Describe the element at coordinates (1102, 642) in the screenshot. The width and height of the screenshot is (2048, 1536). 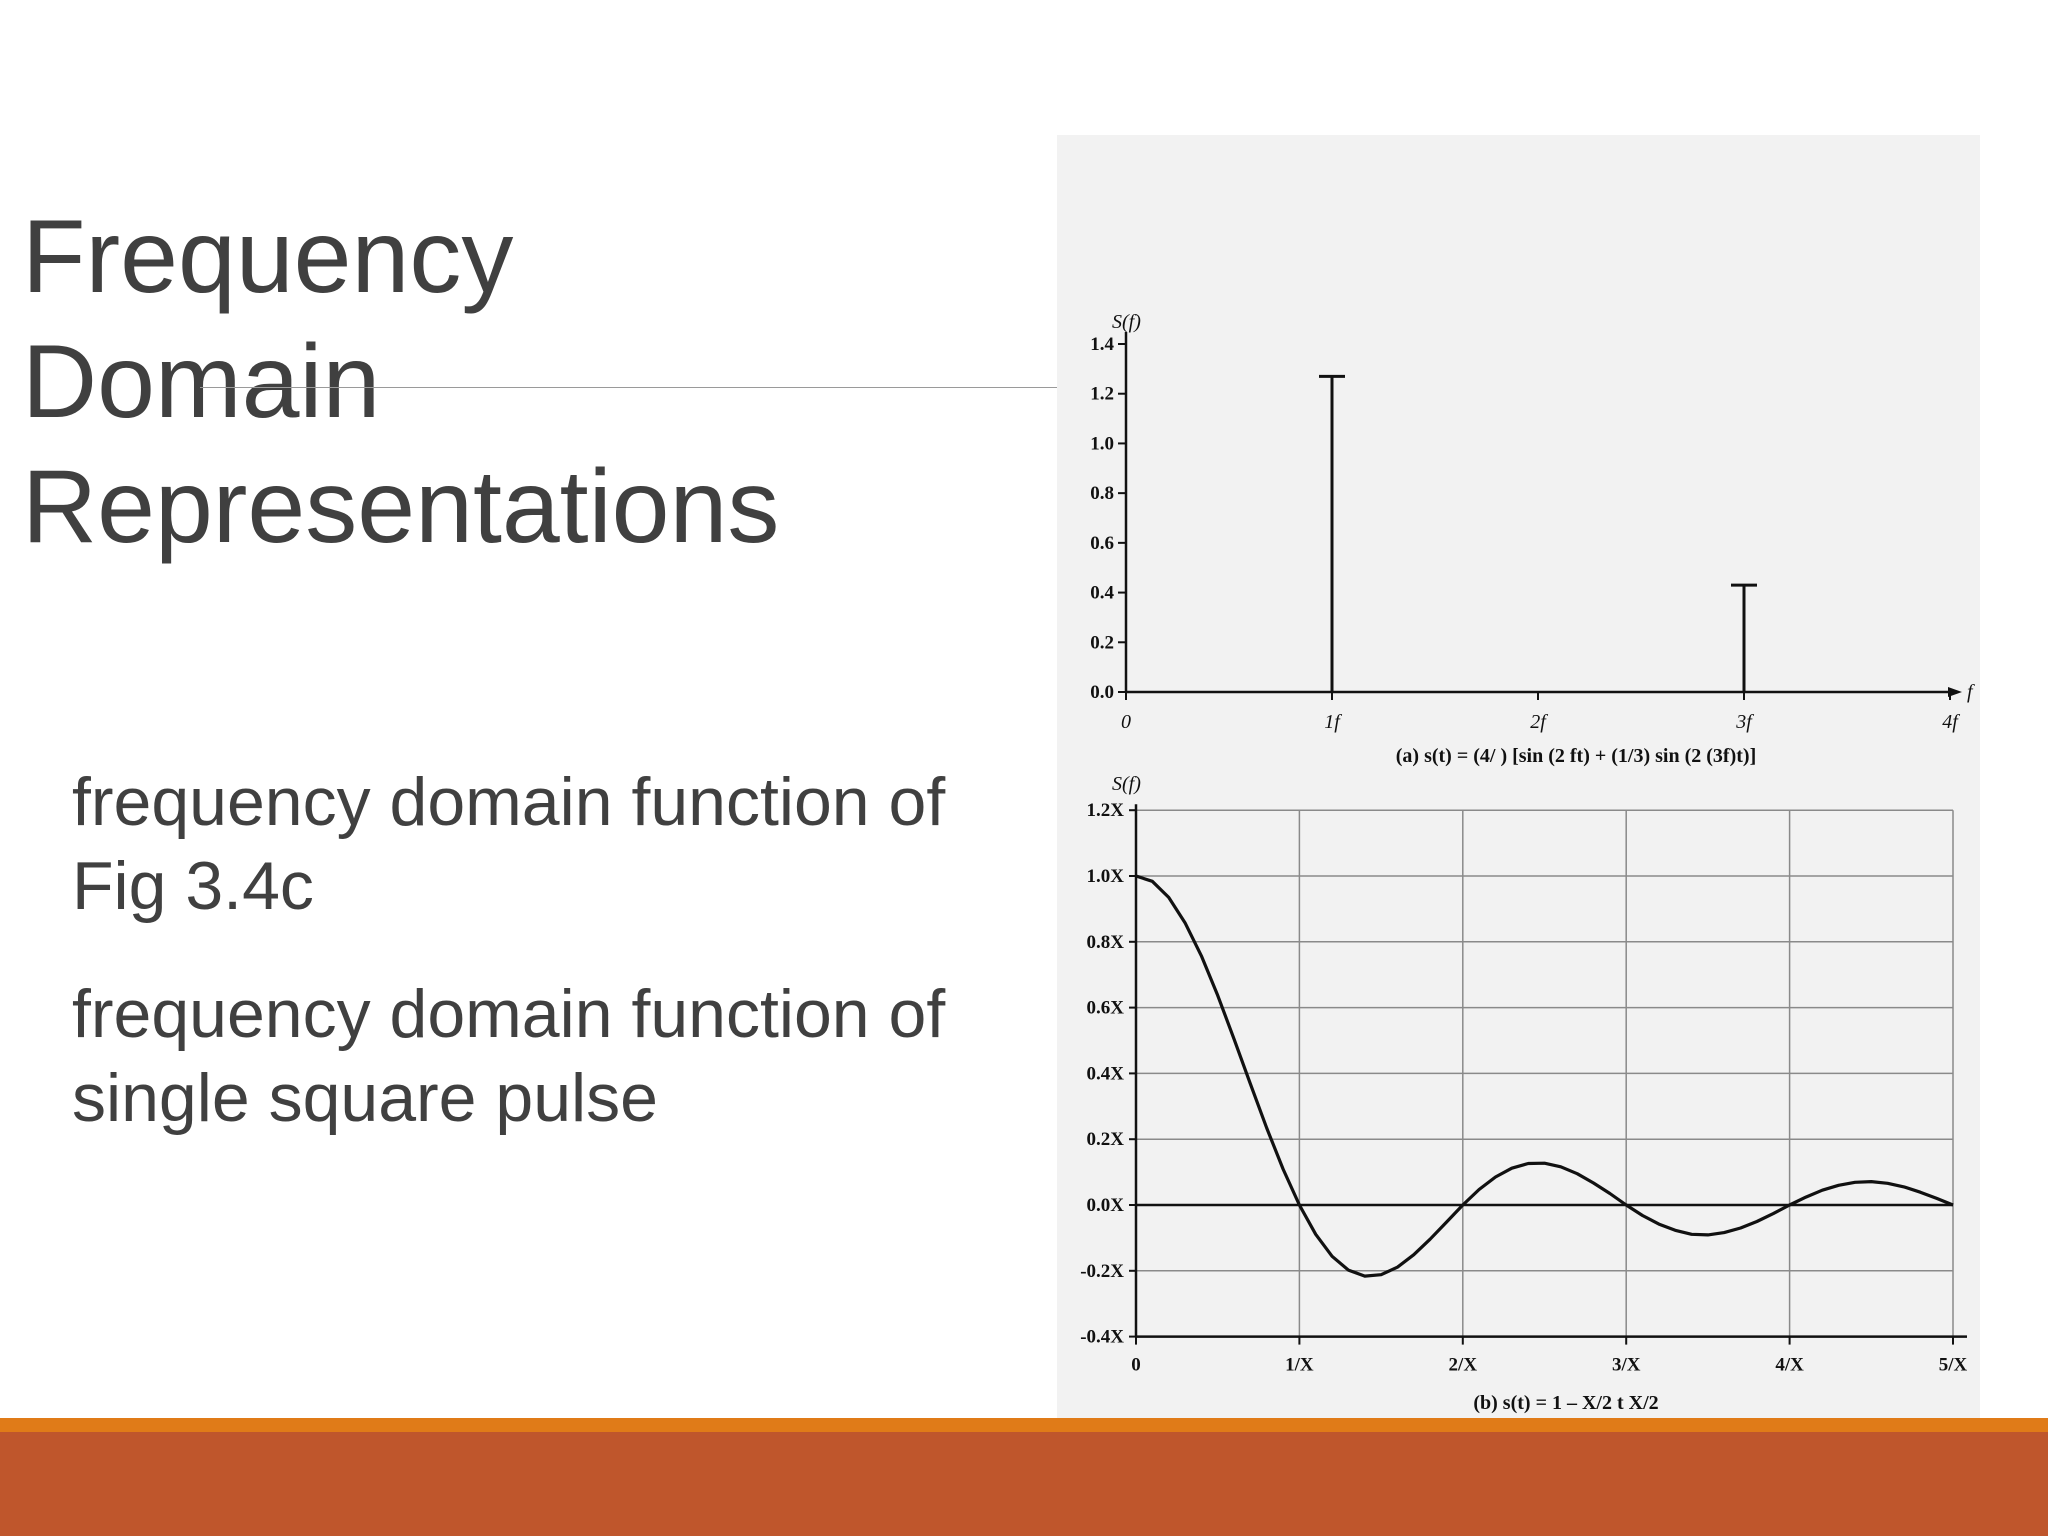
I see `y-tick-label: 0.2` at that location.